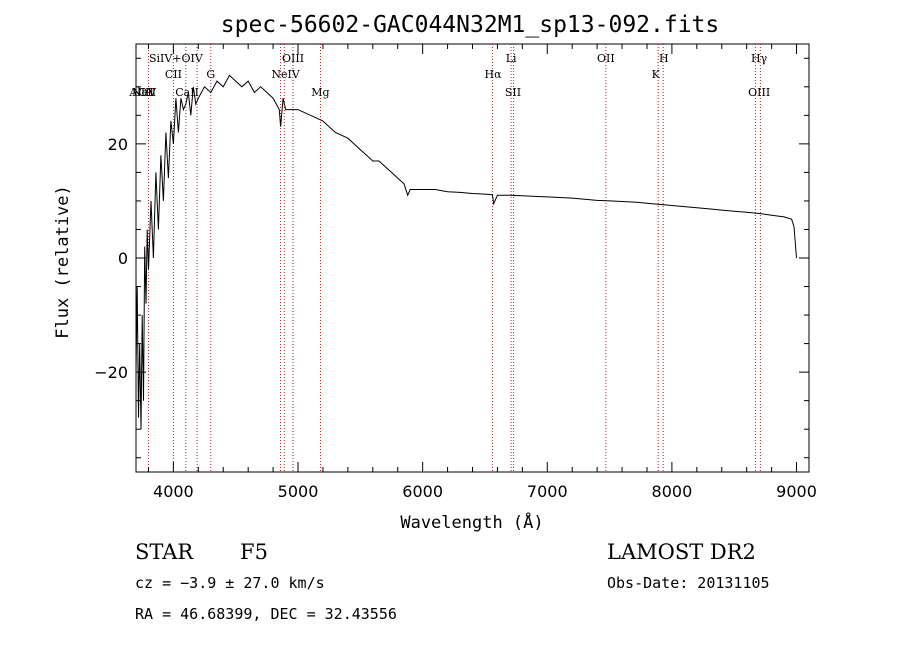  What do you see at coordinates (422, 491) in the screenshot?
I see `x-tick-label: 6000` at bounding box center [422, 491].